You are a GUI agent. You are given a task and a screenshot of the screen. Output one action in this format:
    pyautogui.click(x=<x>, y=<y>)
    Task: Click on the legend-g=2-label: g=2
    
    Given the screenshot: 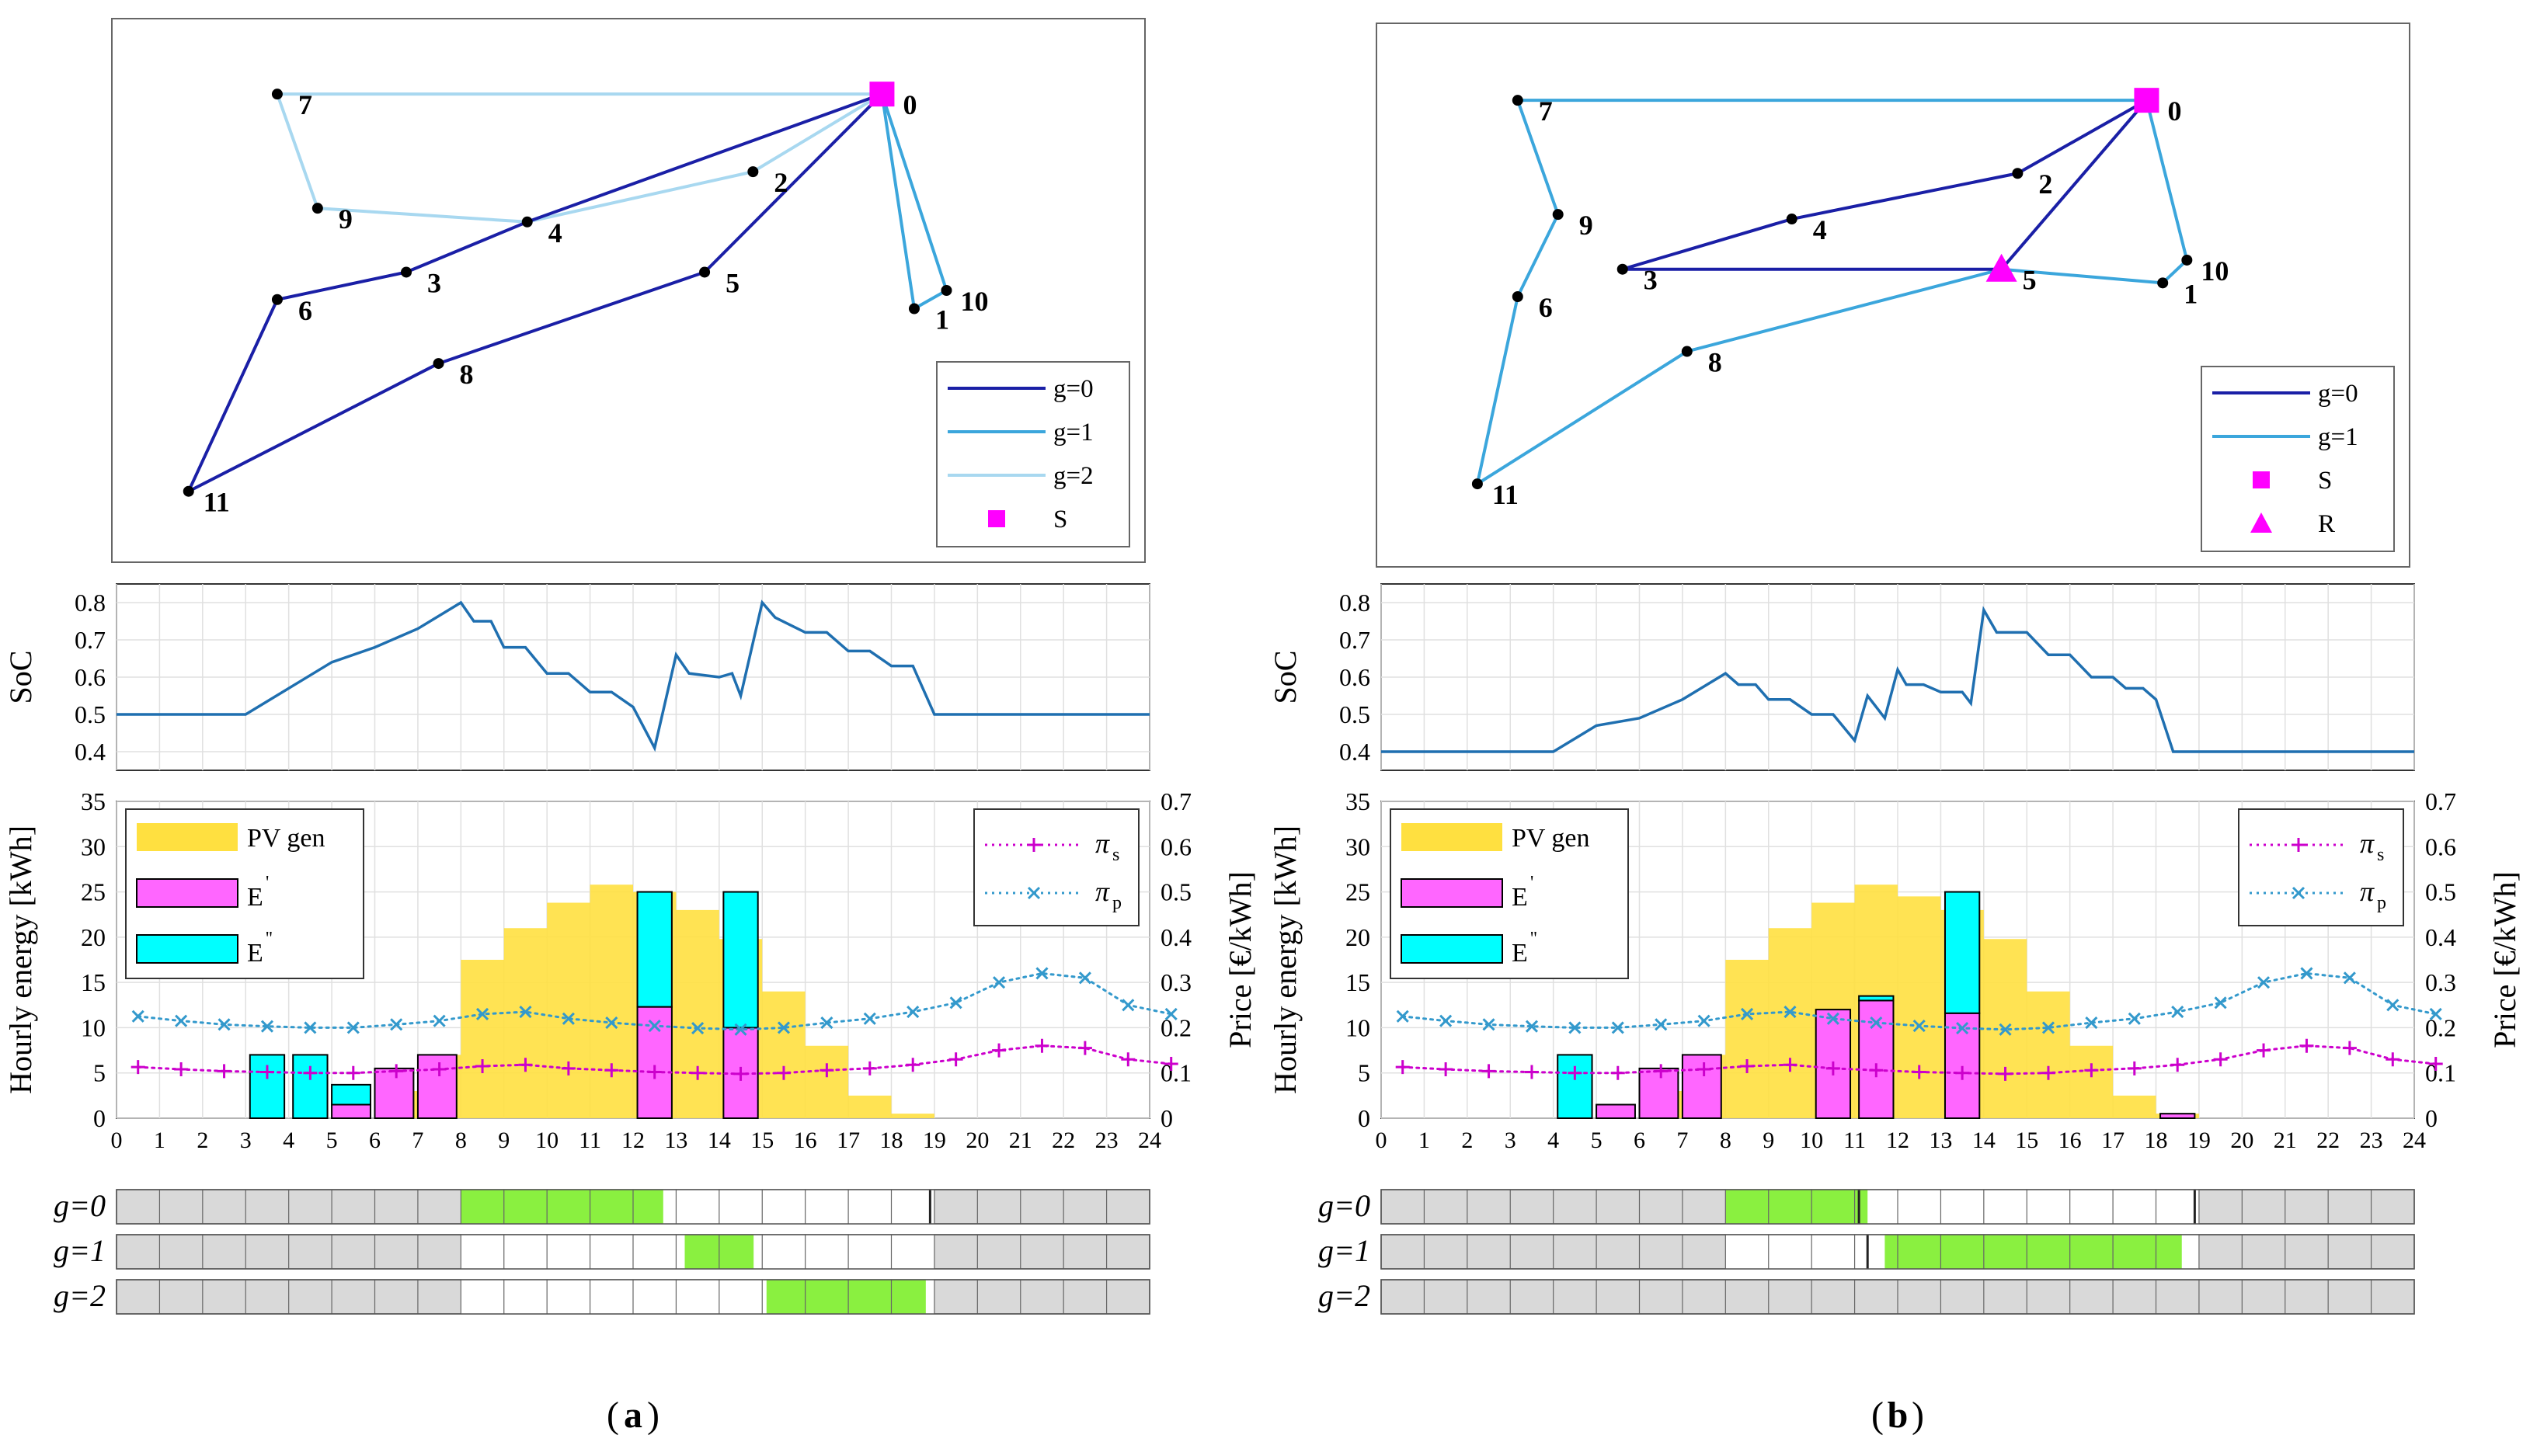 What is the action you would take?
    pyautogui.click(x=1073, y=476)
    